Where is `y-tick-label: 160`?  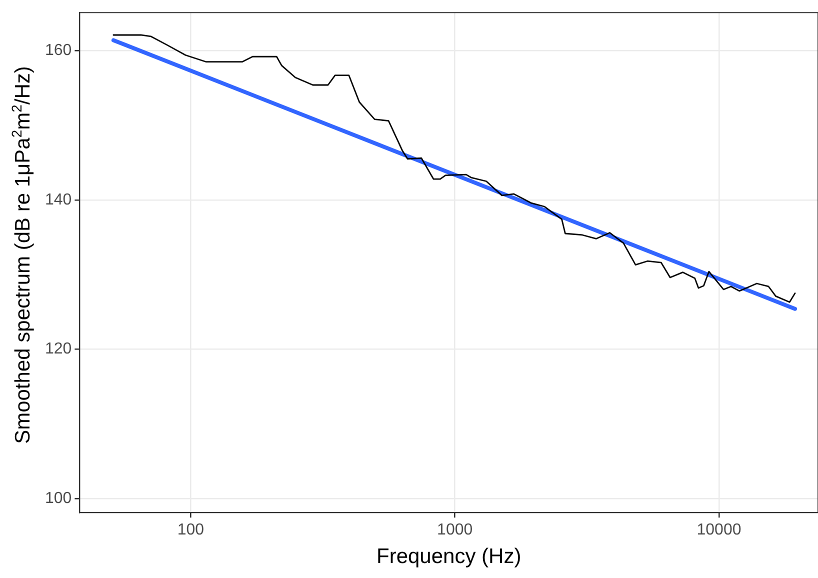 y-tick-label: 160 is located at coordinates (58, 51).